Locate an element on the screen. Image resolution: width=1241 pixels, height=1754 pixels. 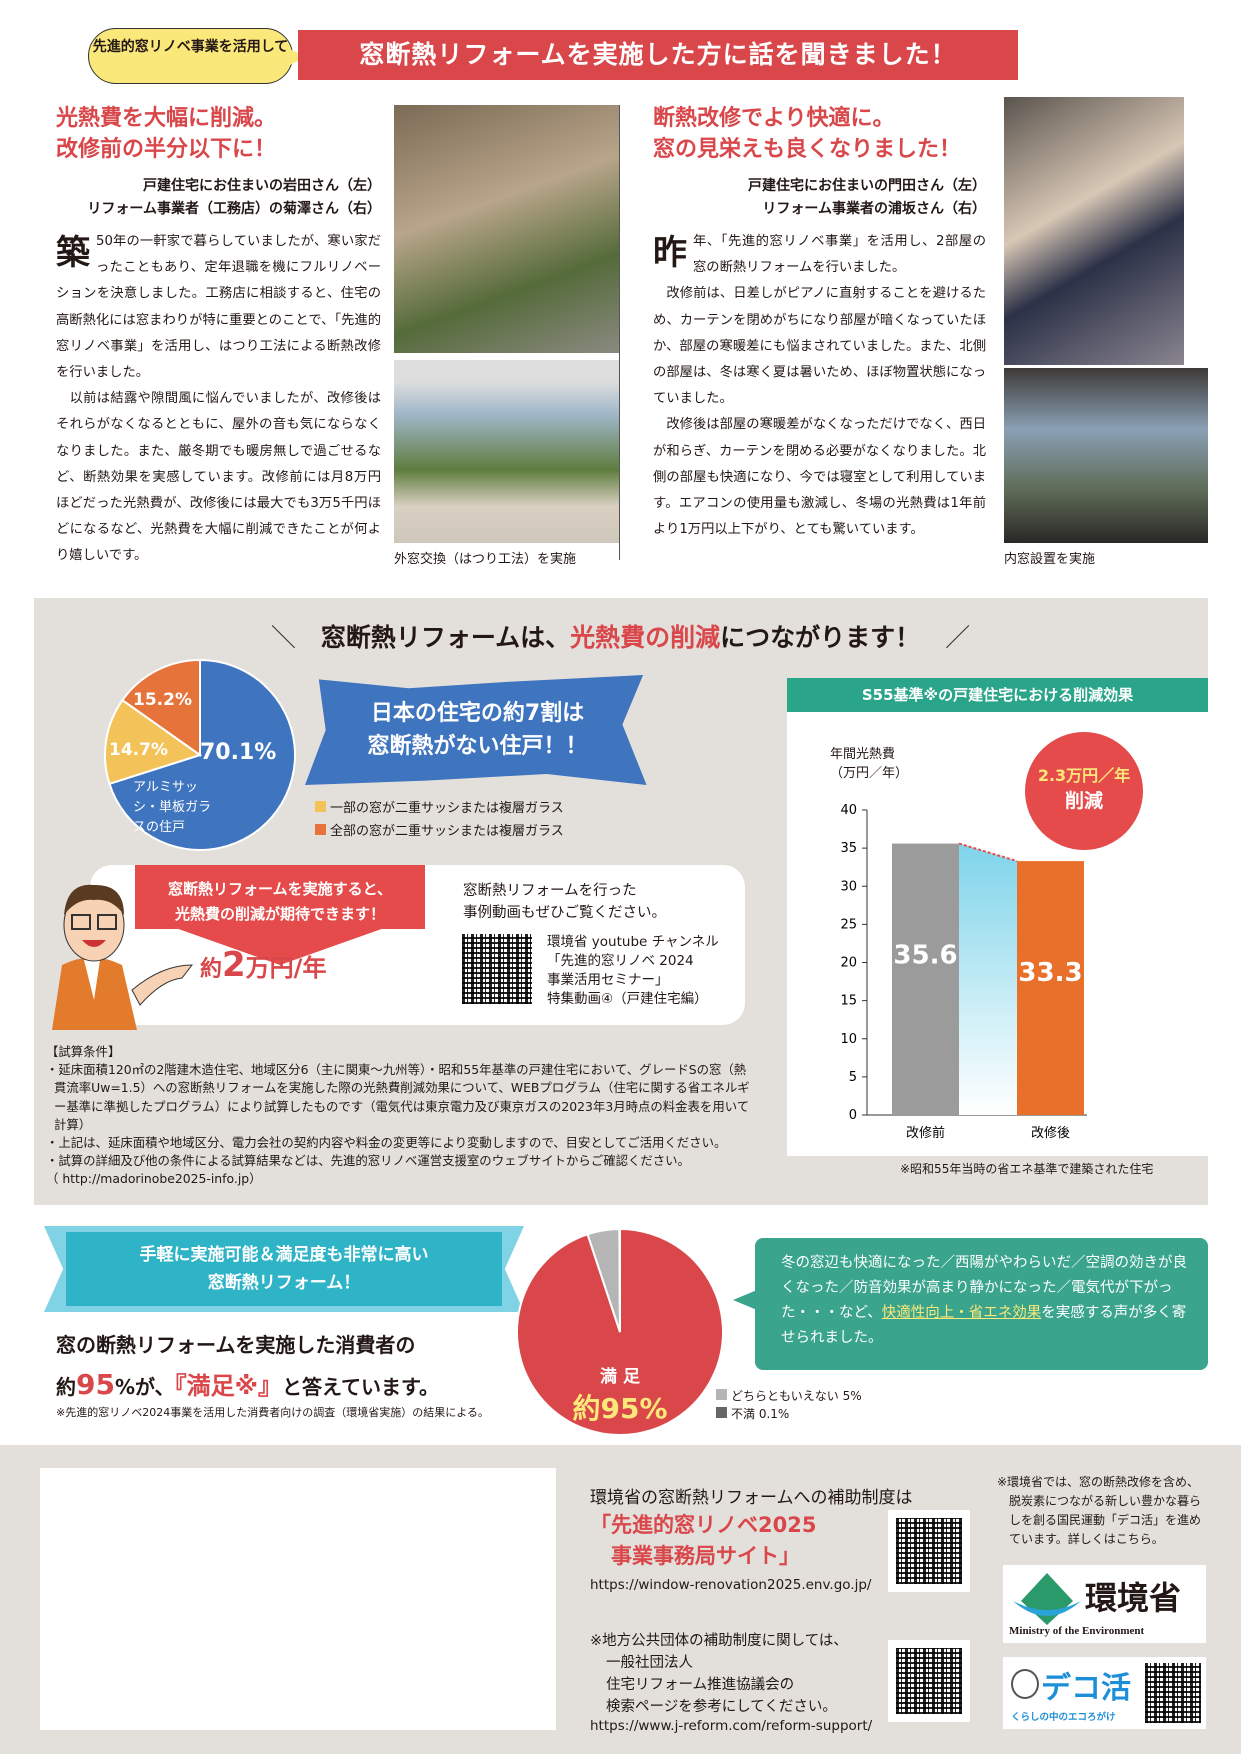
satisfaction-ribbon: 手軽に実施可能＆満足度も非常に高い 窓断熱リフォーム！ is located at coordinates (284, 1269).